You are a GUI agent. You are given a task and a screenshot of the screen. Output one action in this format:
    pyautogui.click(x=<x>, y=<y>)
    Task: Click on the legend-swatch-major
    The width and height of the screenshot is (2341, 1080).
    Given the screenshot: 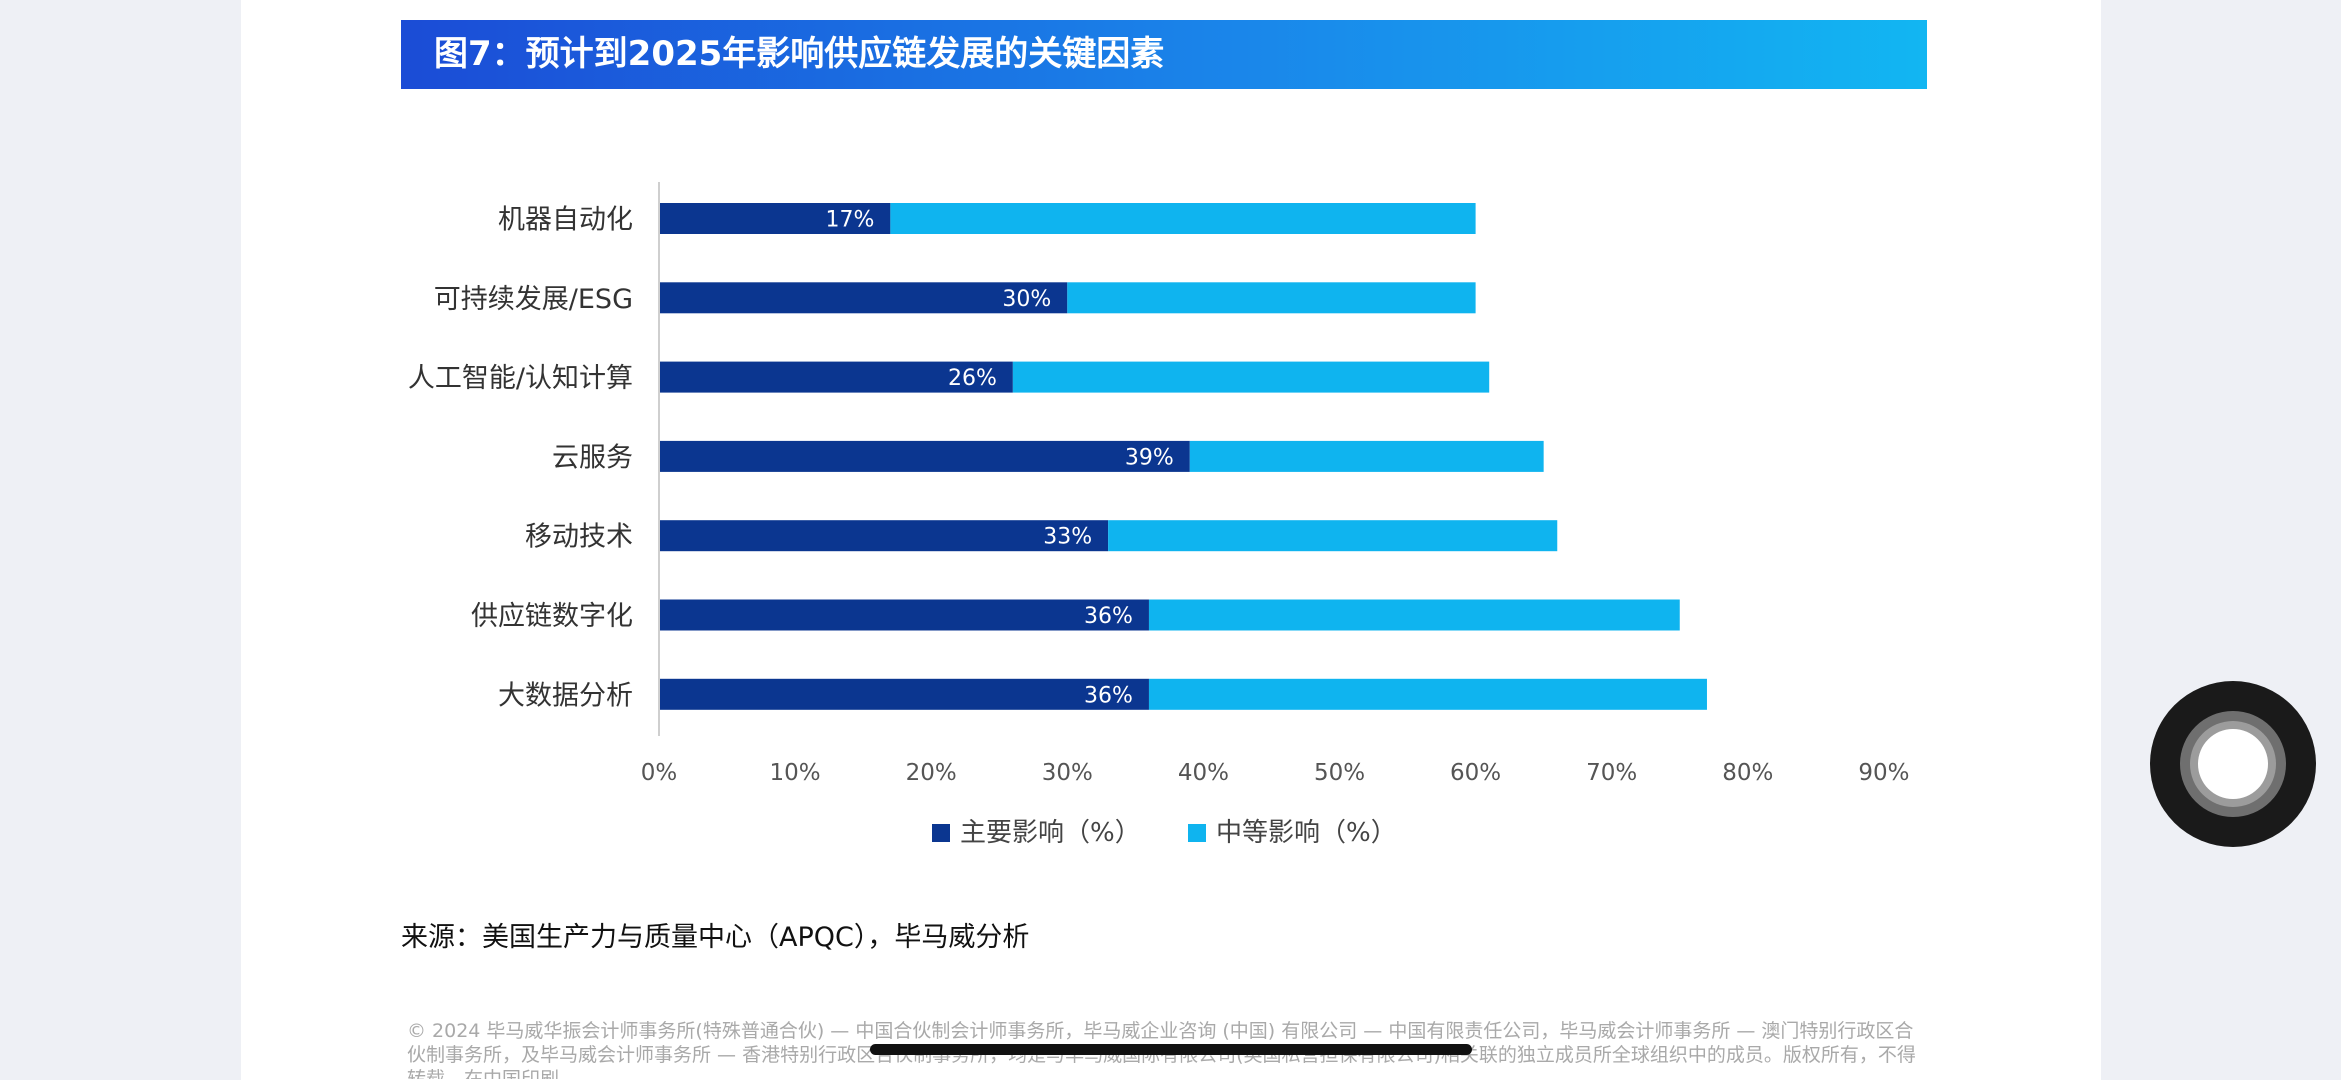 What is the action you would take?
    pyautogui.click(x=941, y=833)
    